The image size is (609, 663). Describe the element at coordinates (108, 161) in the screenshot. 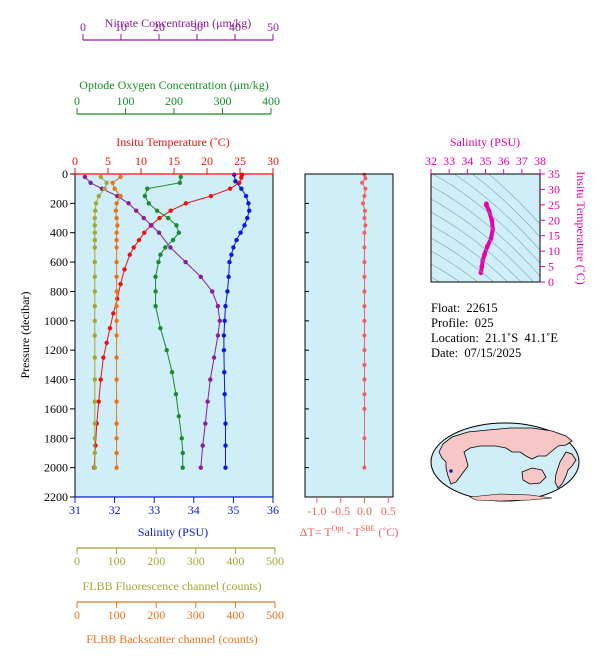

I see `temperature-axis-tick-label: 5` at that location.